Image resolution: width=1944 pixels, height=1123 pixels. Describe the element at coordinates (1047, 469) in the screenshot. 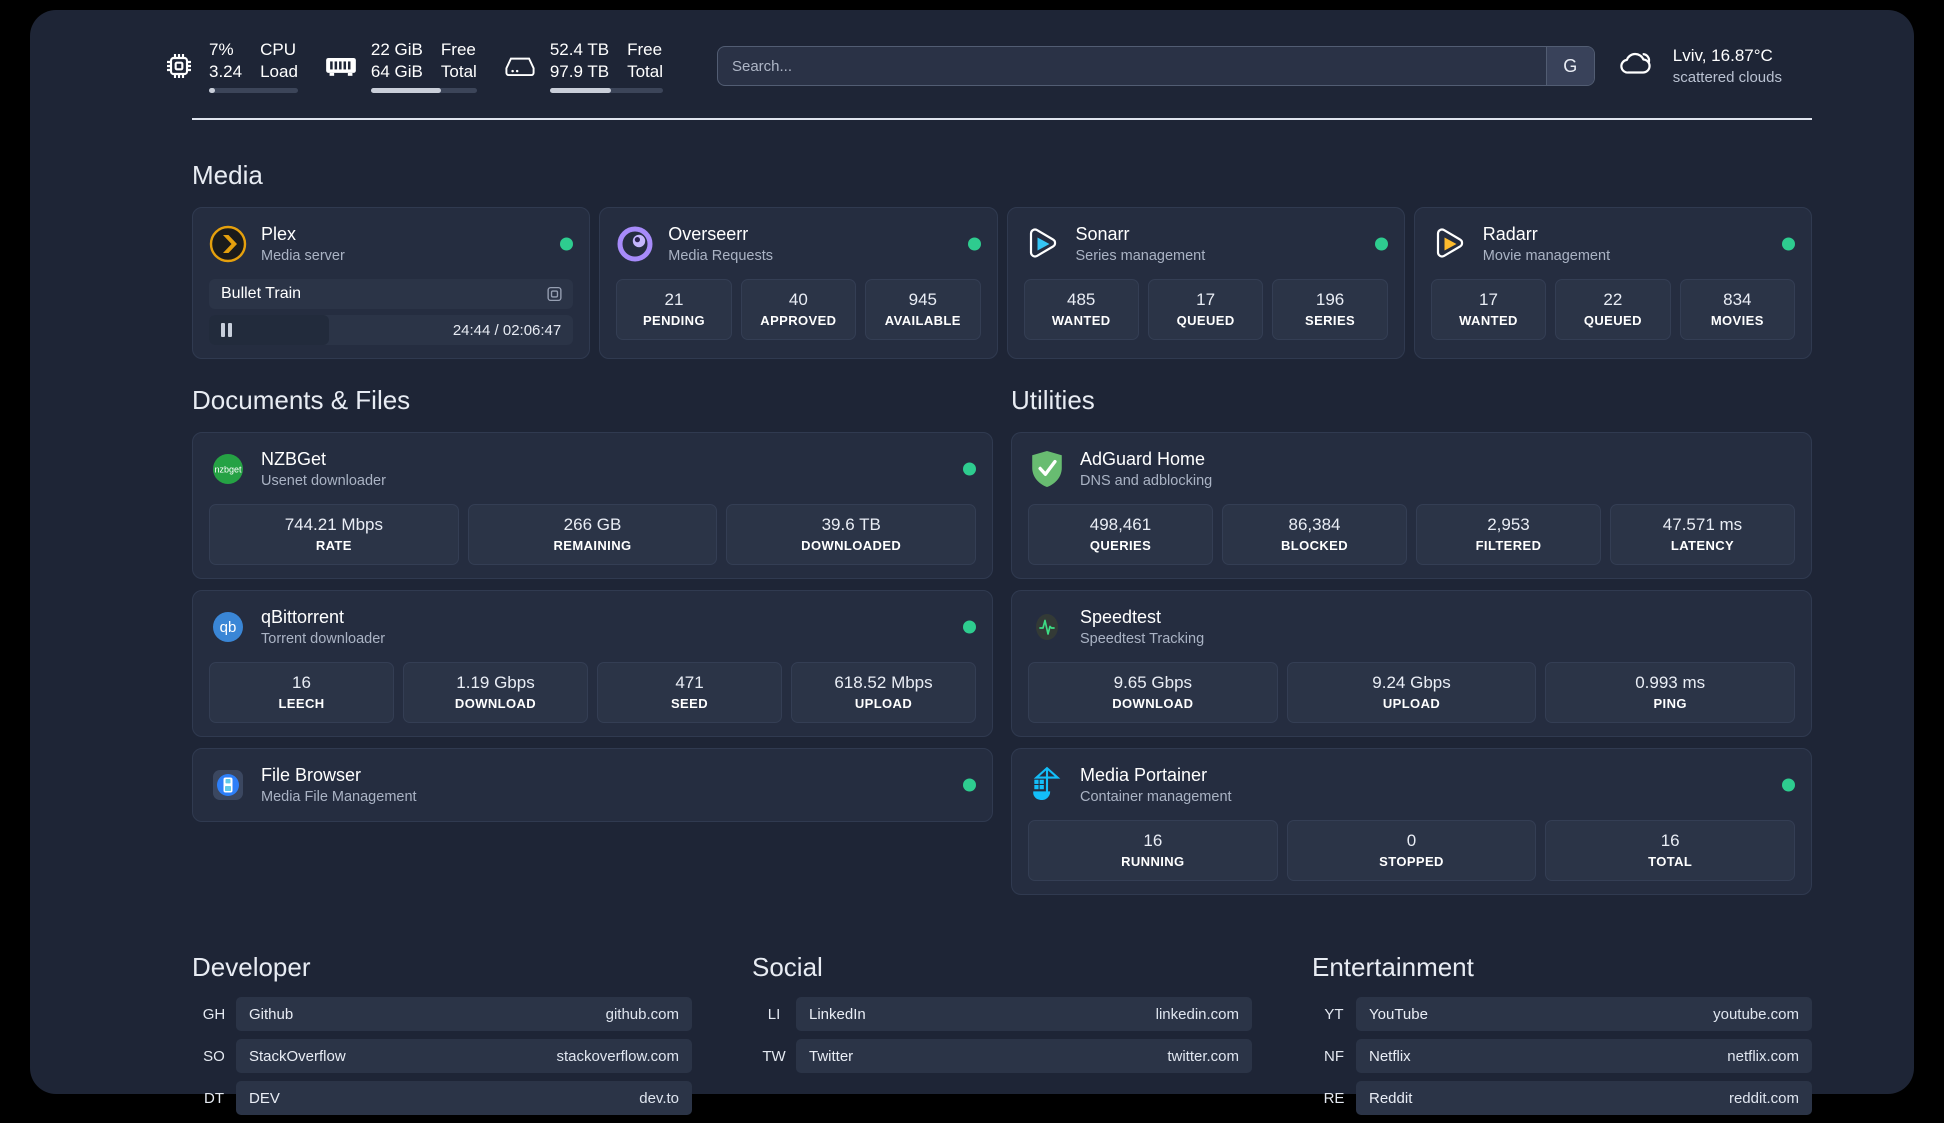

I see `adguard-shield-icon` at that location.